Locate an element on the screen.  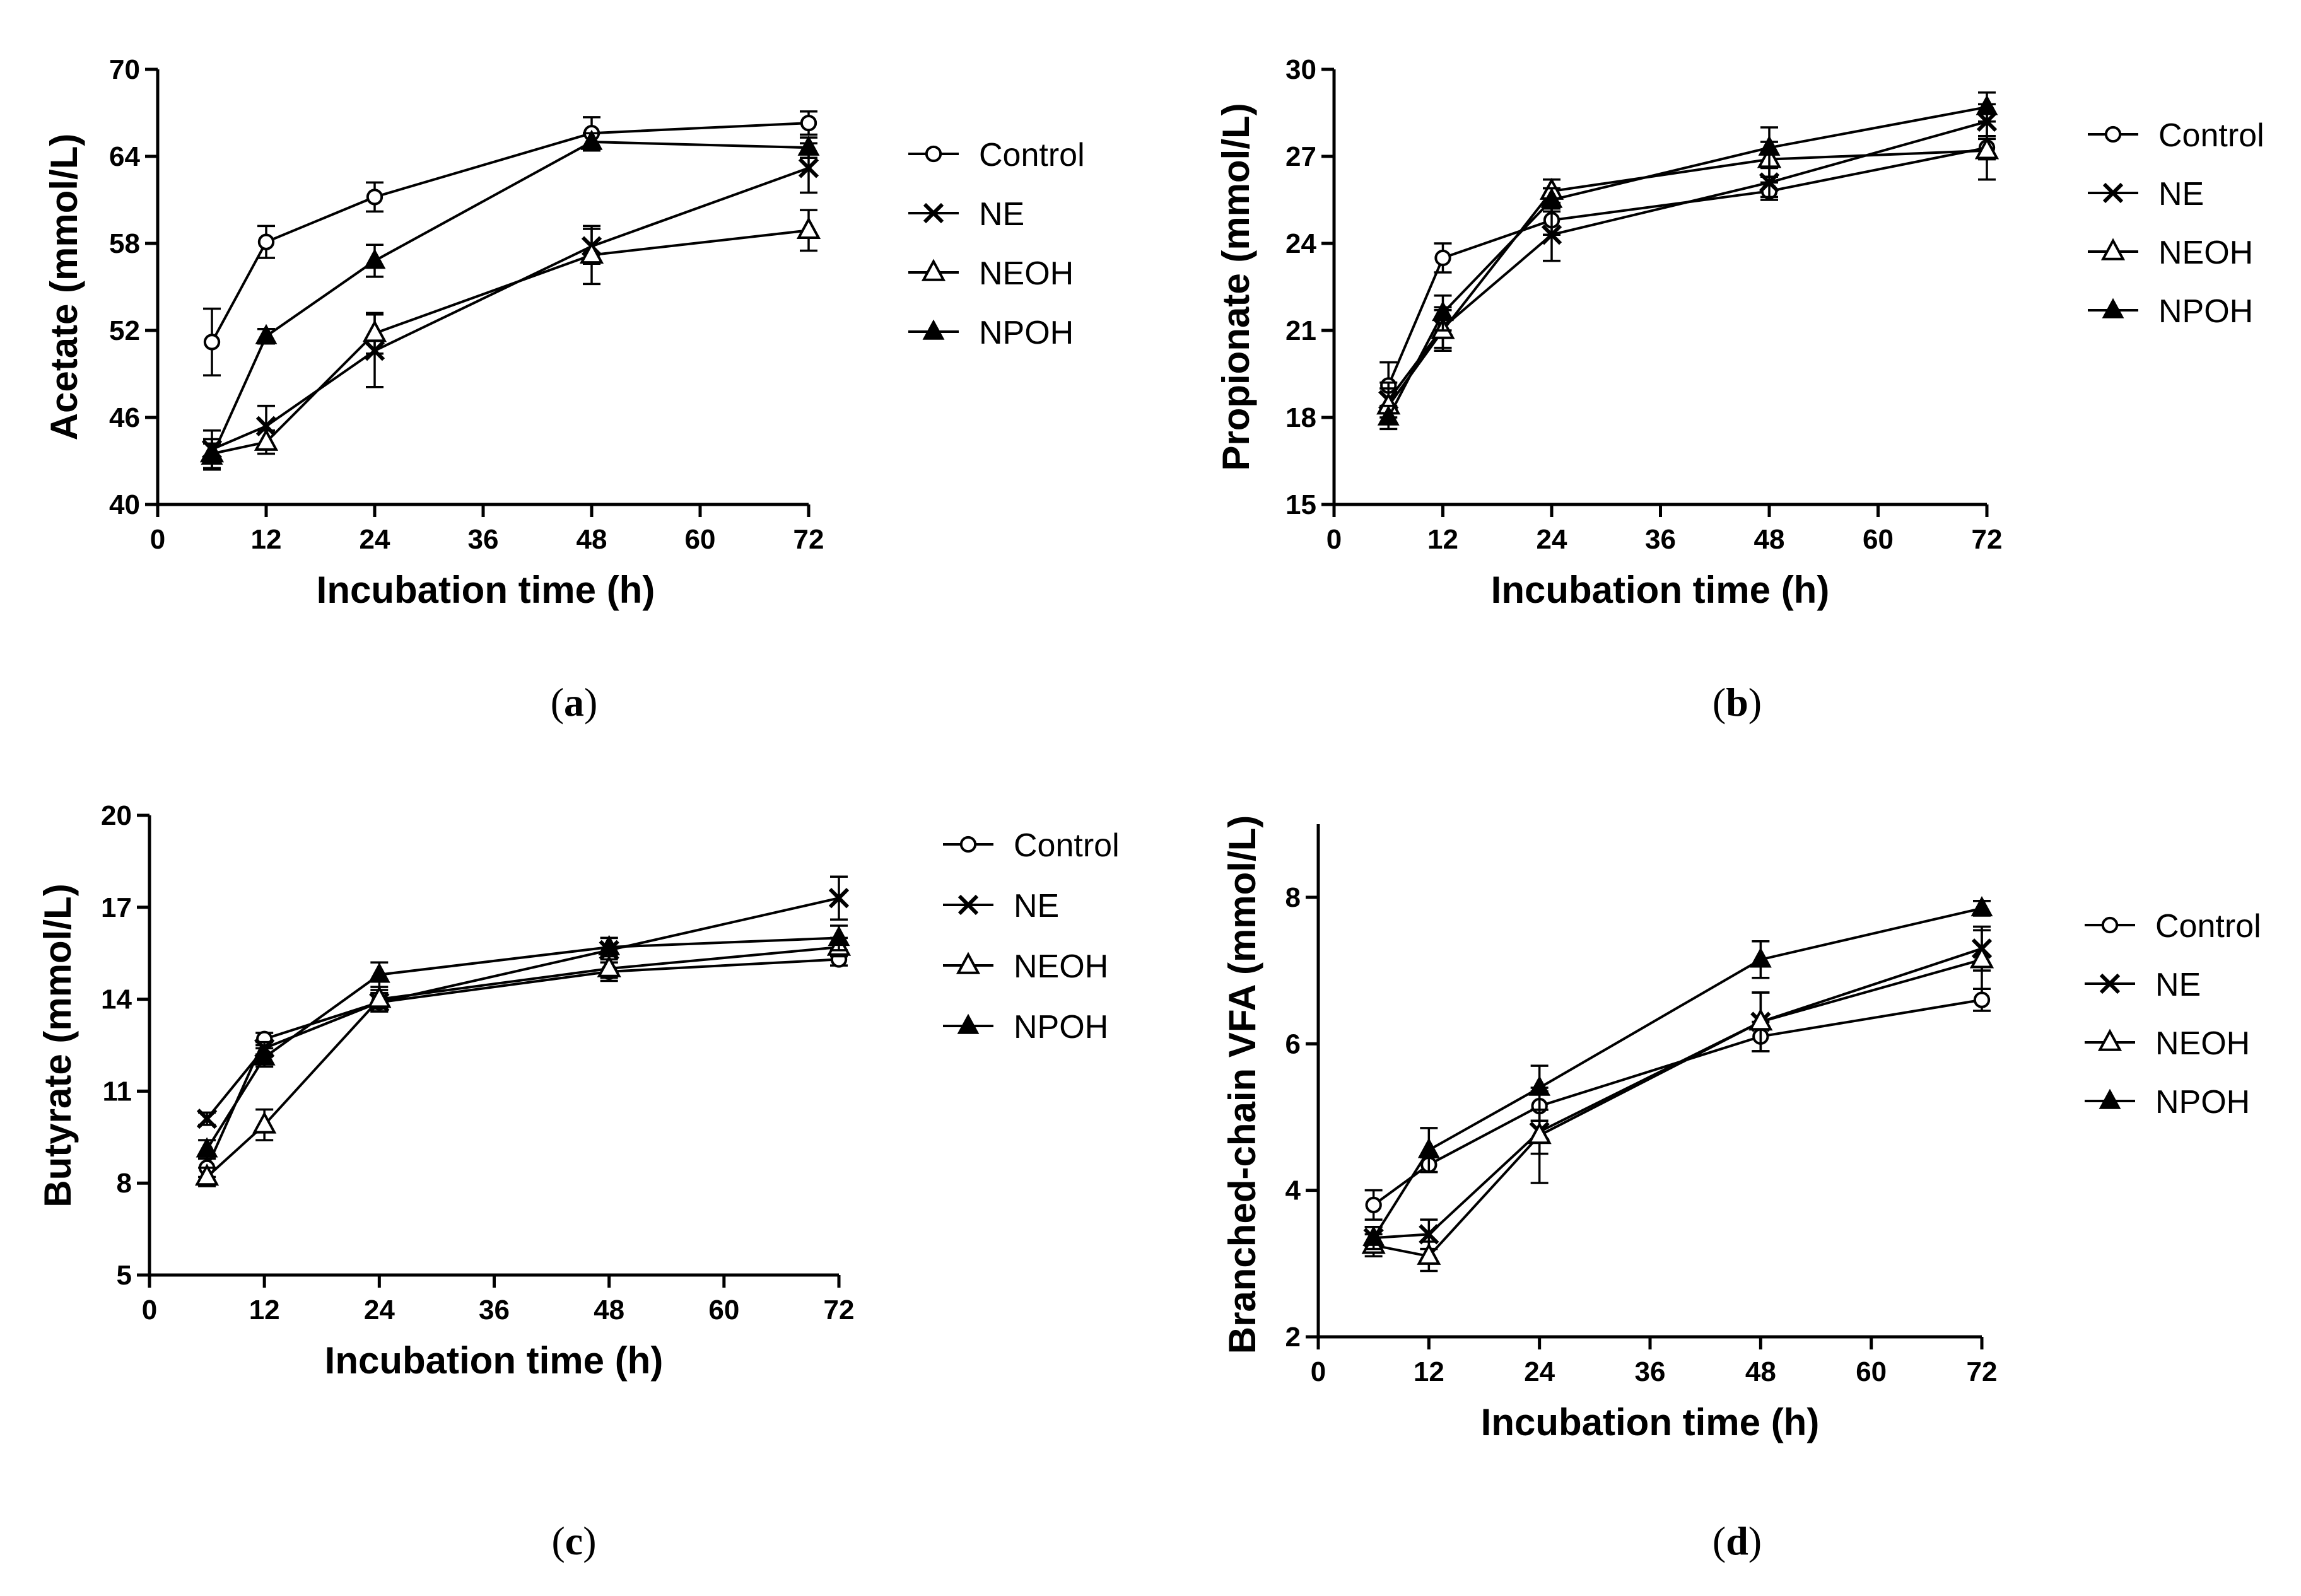
panel-label: (d) is located at coordinates (1738, 1541).